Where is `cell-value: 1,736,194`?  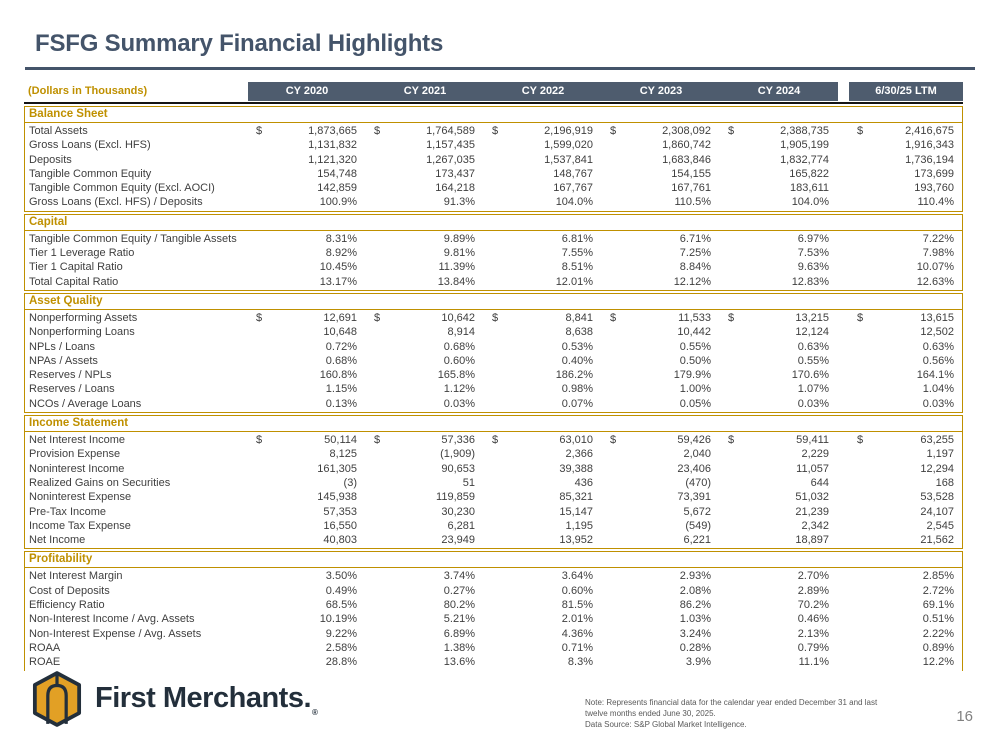 cell-value: 1,736,194 is located at coordinates (929, 159).